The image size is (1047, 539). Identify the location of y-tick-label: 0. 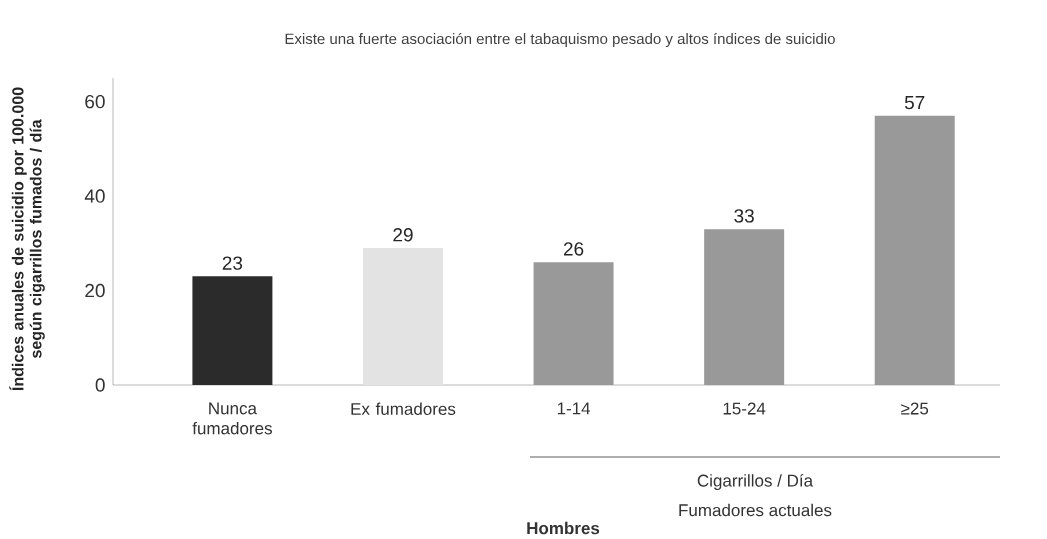
(100, 385).